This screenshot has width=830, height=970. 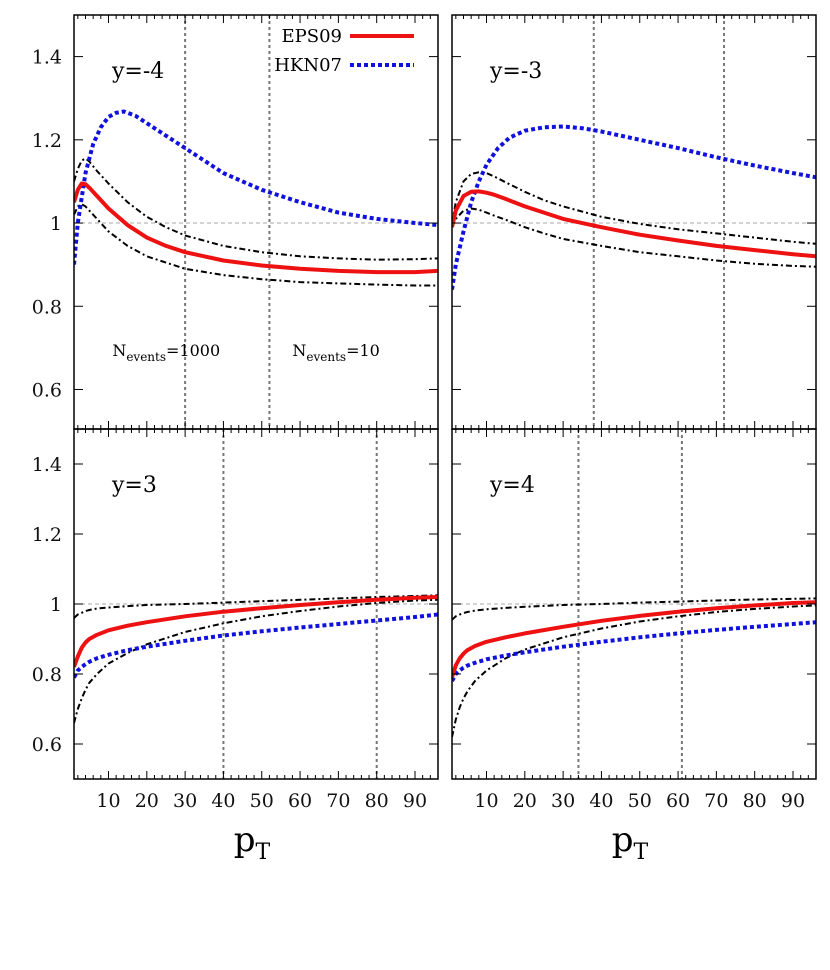 I want to click on panel-label: y=-4, so click(x=137, y=71).